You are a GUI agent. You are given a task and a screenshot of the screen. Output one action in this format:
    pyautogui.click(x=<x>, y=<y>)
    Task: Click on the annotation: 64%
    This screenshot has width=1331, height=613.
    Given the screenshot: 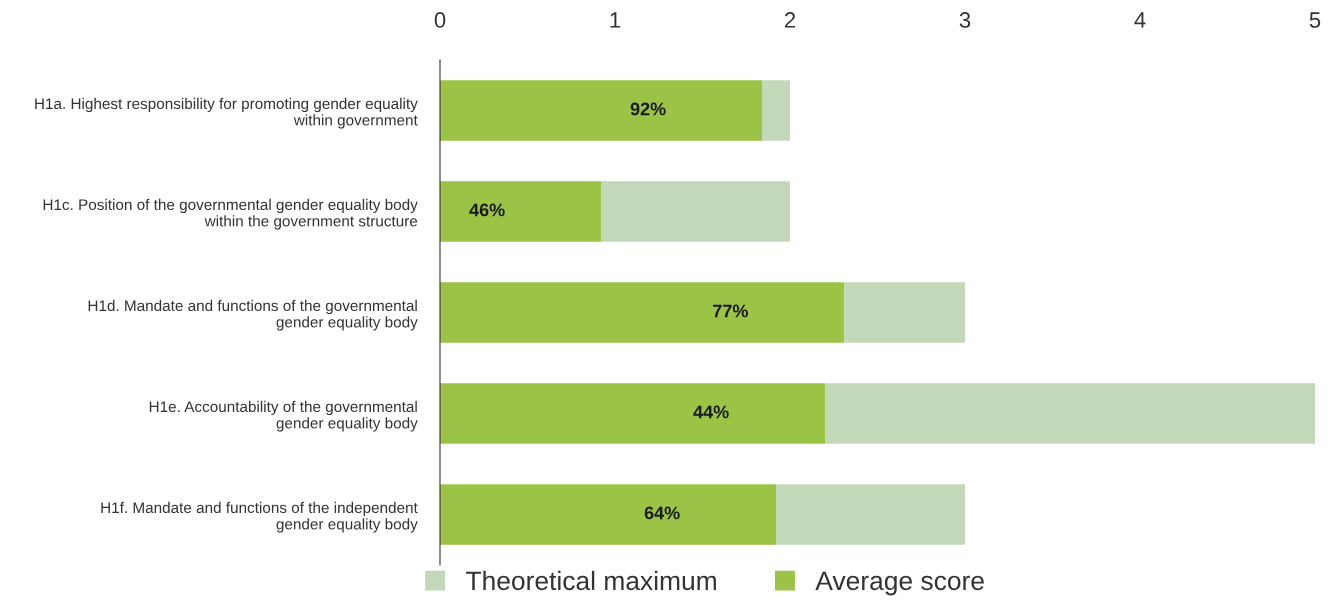 What is the action you would take?
    pyautogui.click(x=662, y=513)
    